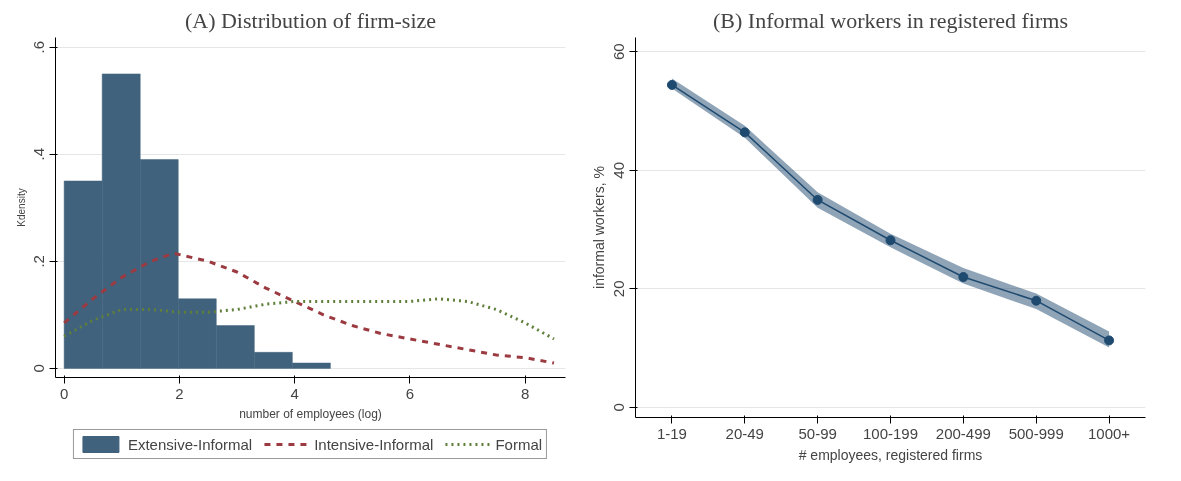  What do you see at coordinates (890, 433) in the screenshot?
I see `x-tick-label: 100-199` at bounding box center [890, 433].